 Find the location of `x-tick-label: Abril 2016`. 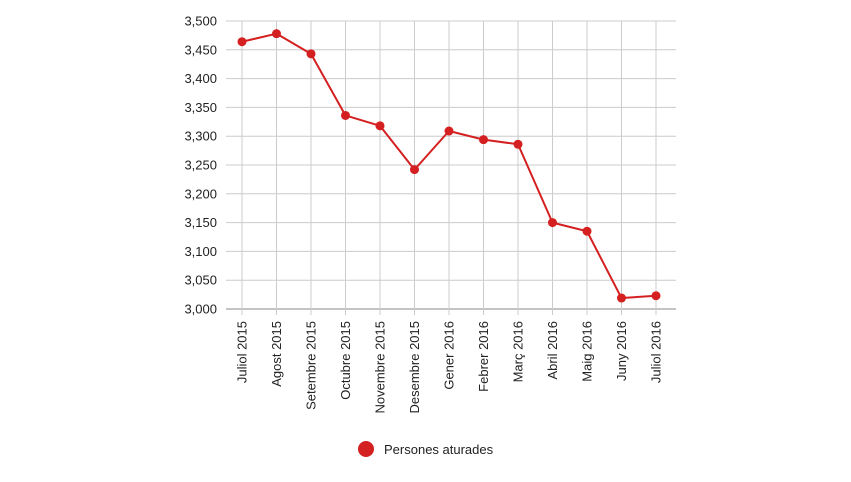

x-tick-label: Abril 2016 is located at coordinates (552, 350).